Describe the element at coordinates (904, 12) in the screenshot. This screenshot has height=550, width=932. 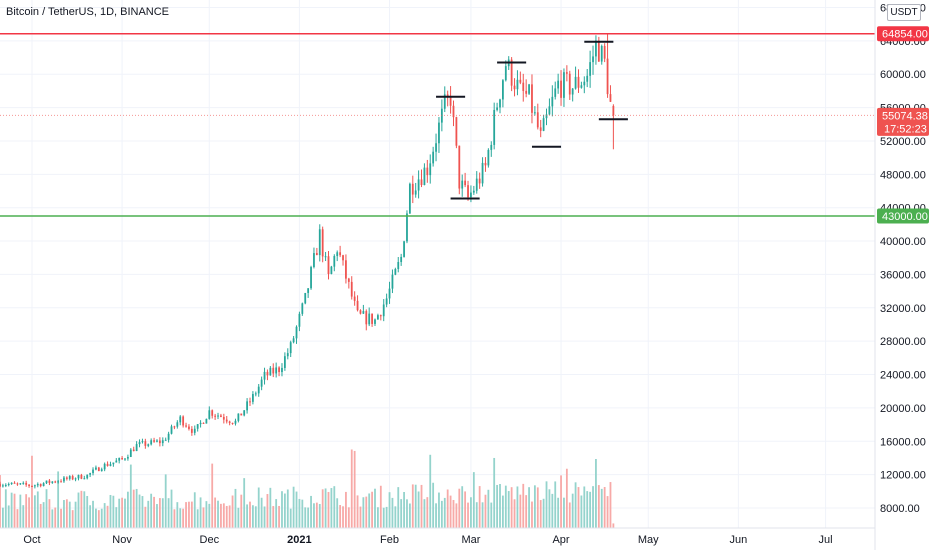
I see `currency-unit-button: USDT` at that location.